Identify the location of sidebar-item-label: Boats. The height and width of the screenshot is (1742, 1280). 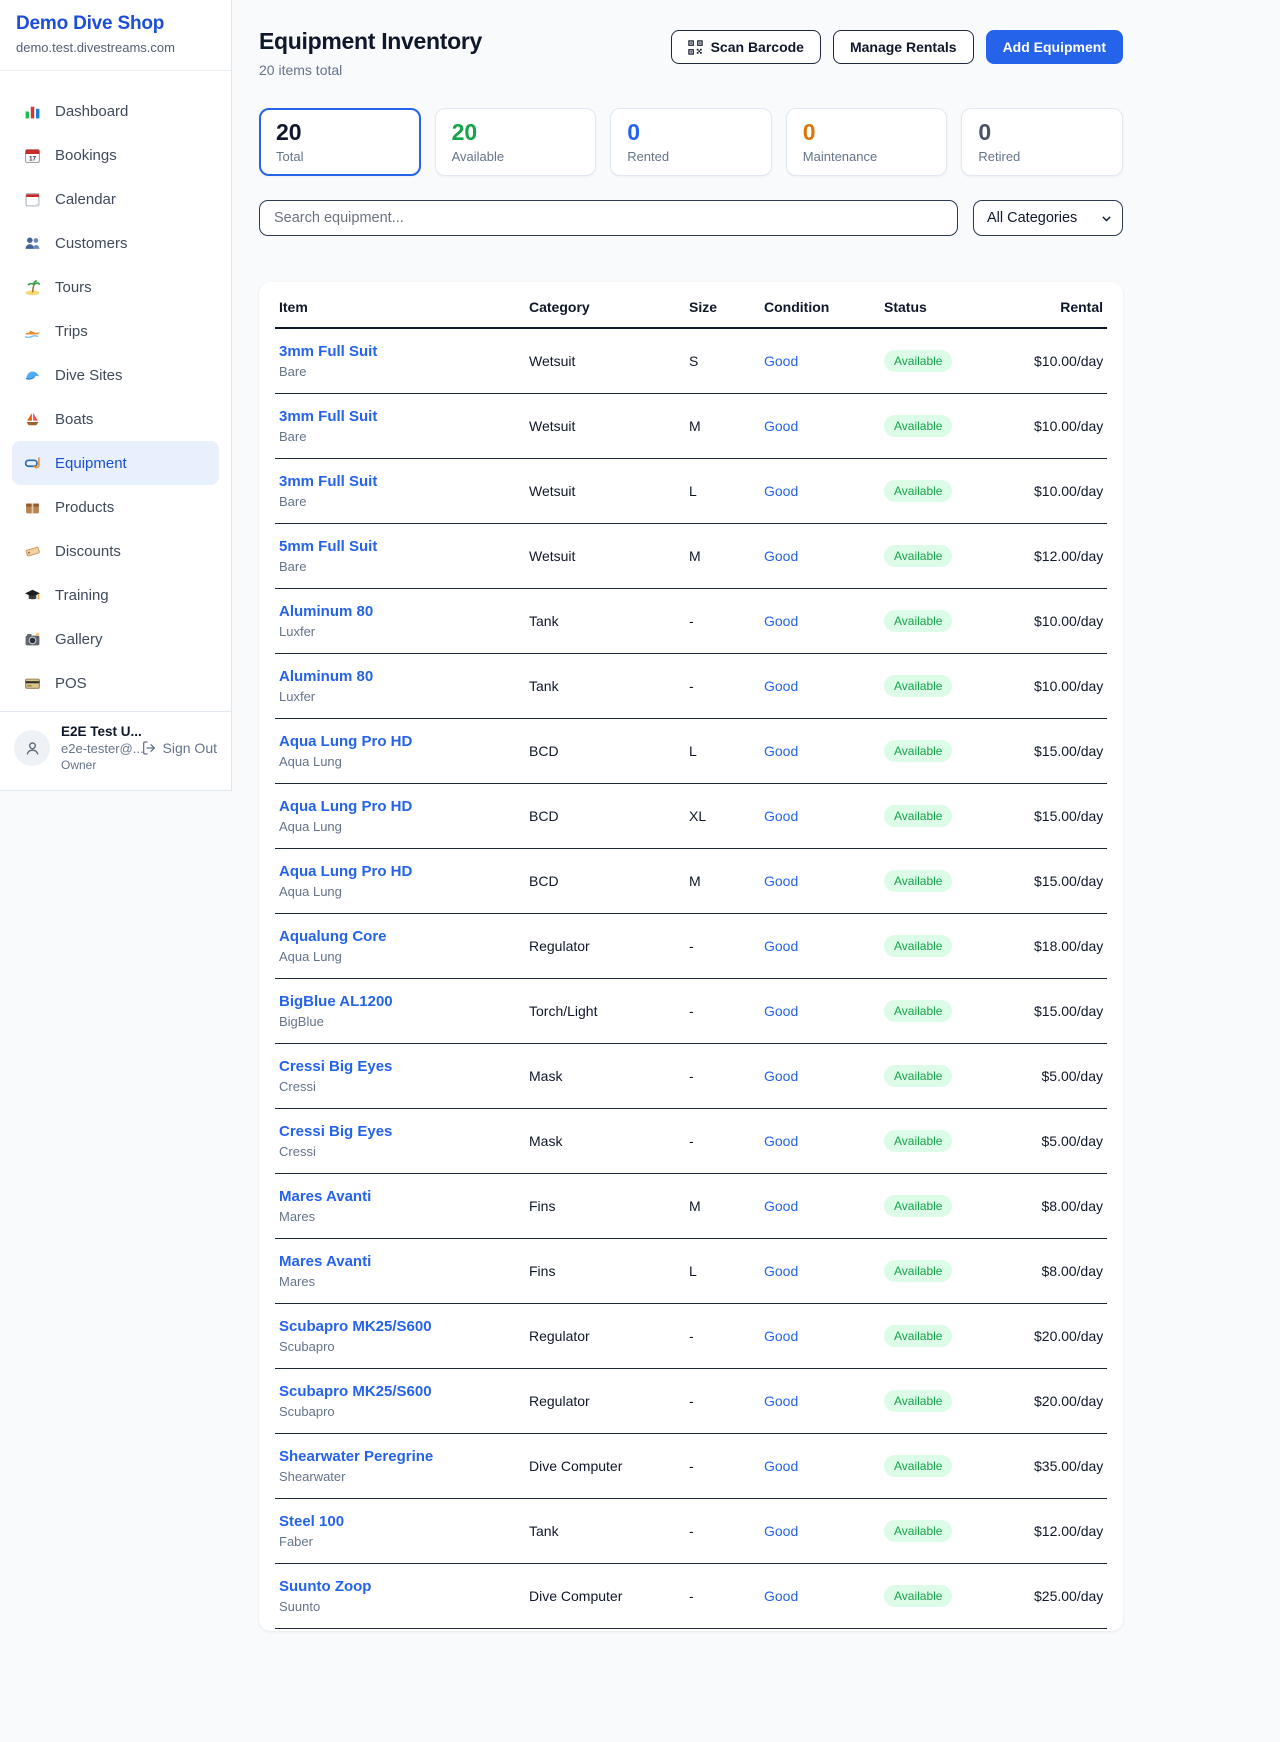
(74, 419).